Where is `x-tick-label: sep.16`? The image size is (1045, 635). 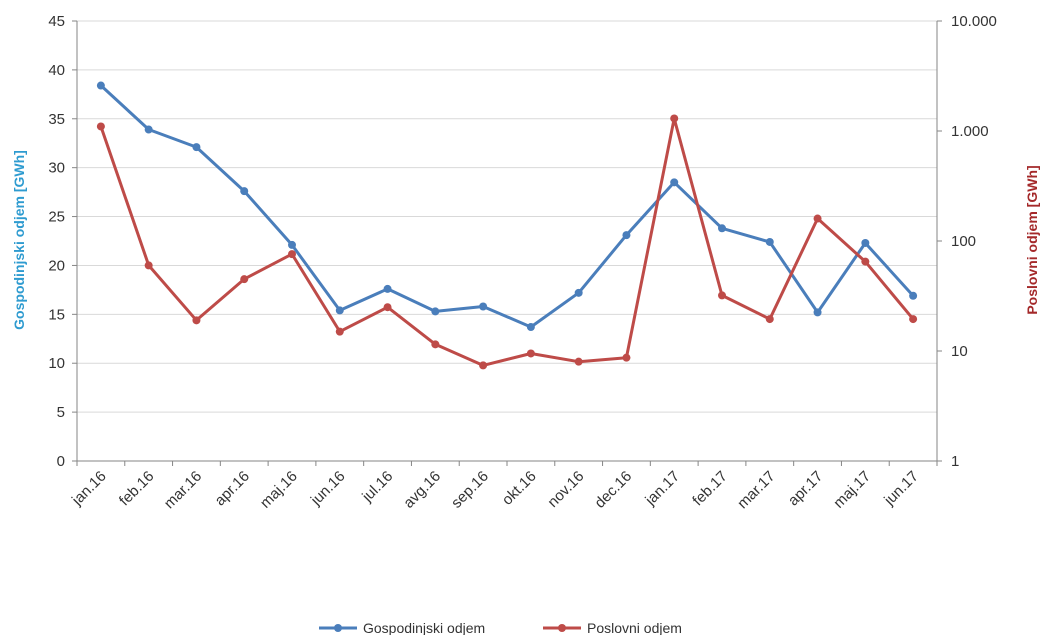
x-tick-label: sep.16 is located at coordinates (470, 490).